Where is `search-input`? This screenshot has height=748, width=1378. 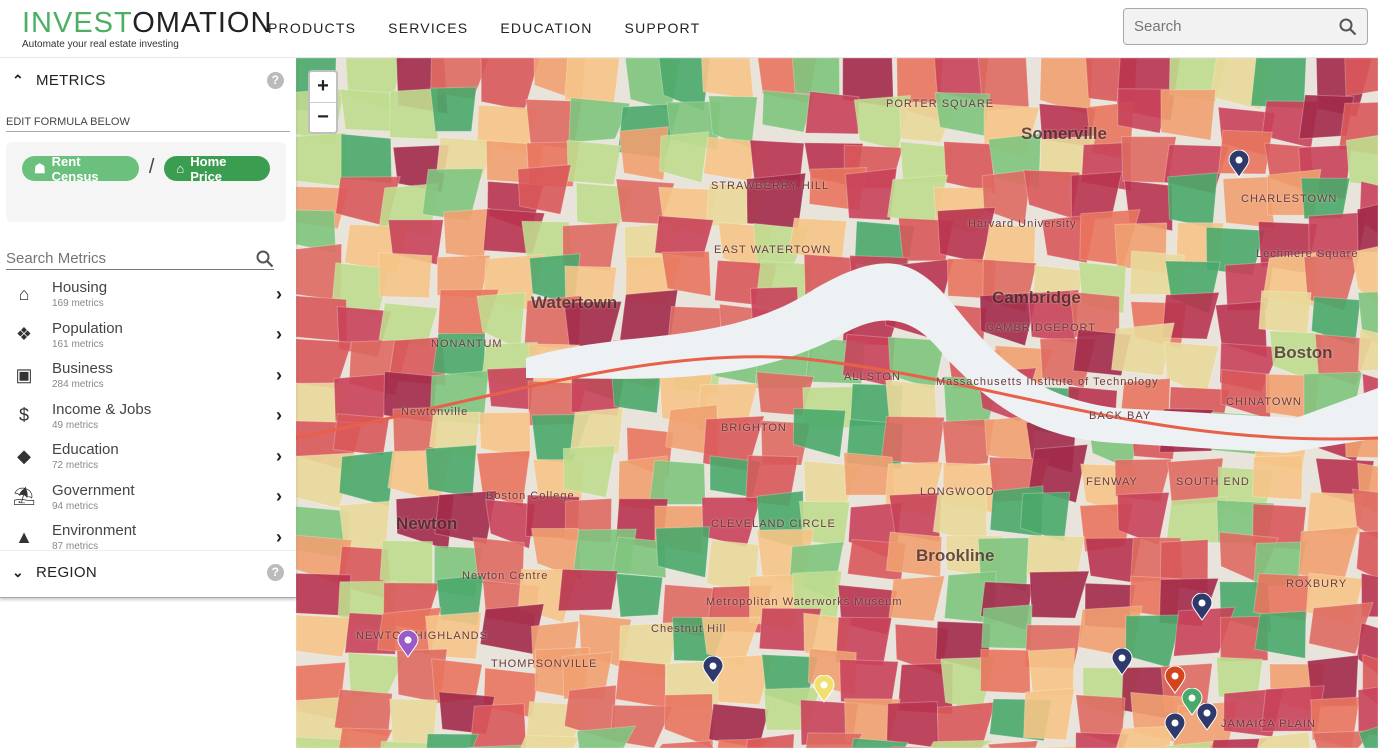 search-input is located at coordinates (1236, 26).